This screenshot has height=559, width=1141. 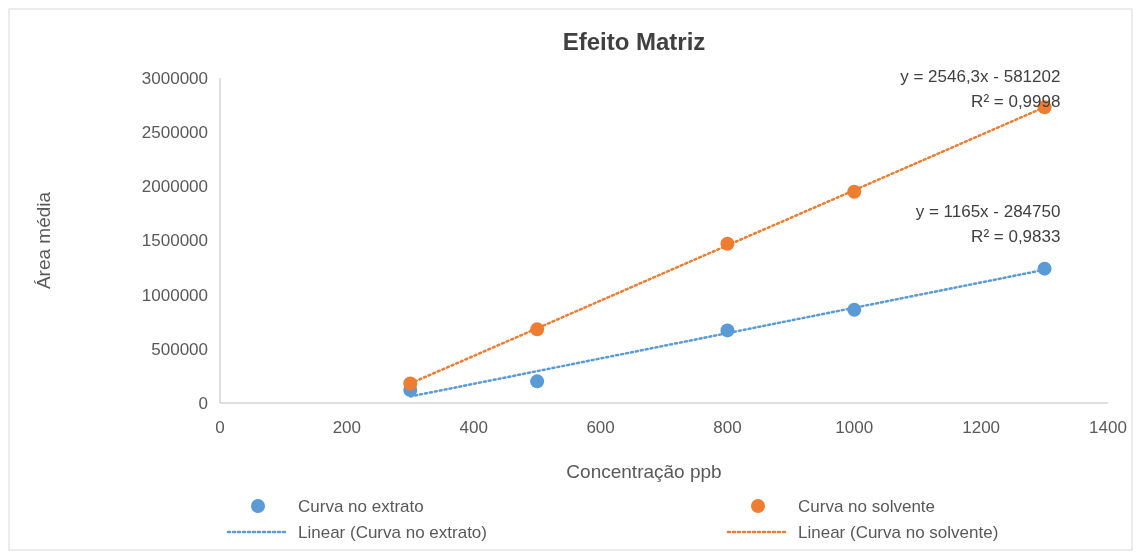 What do you see at coordinates (392, 532) in the screenshot?
I see `legend-label: Linear (Curva no extrato)` at bounding box center [392, 532].